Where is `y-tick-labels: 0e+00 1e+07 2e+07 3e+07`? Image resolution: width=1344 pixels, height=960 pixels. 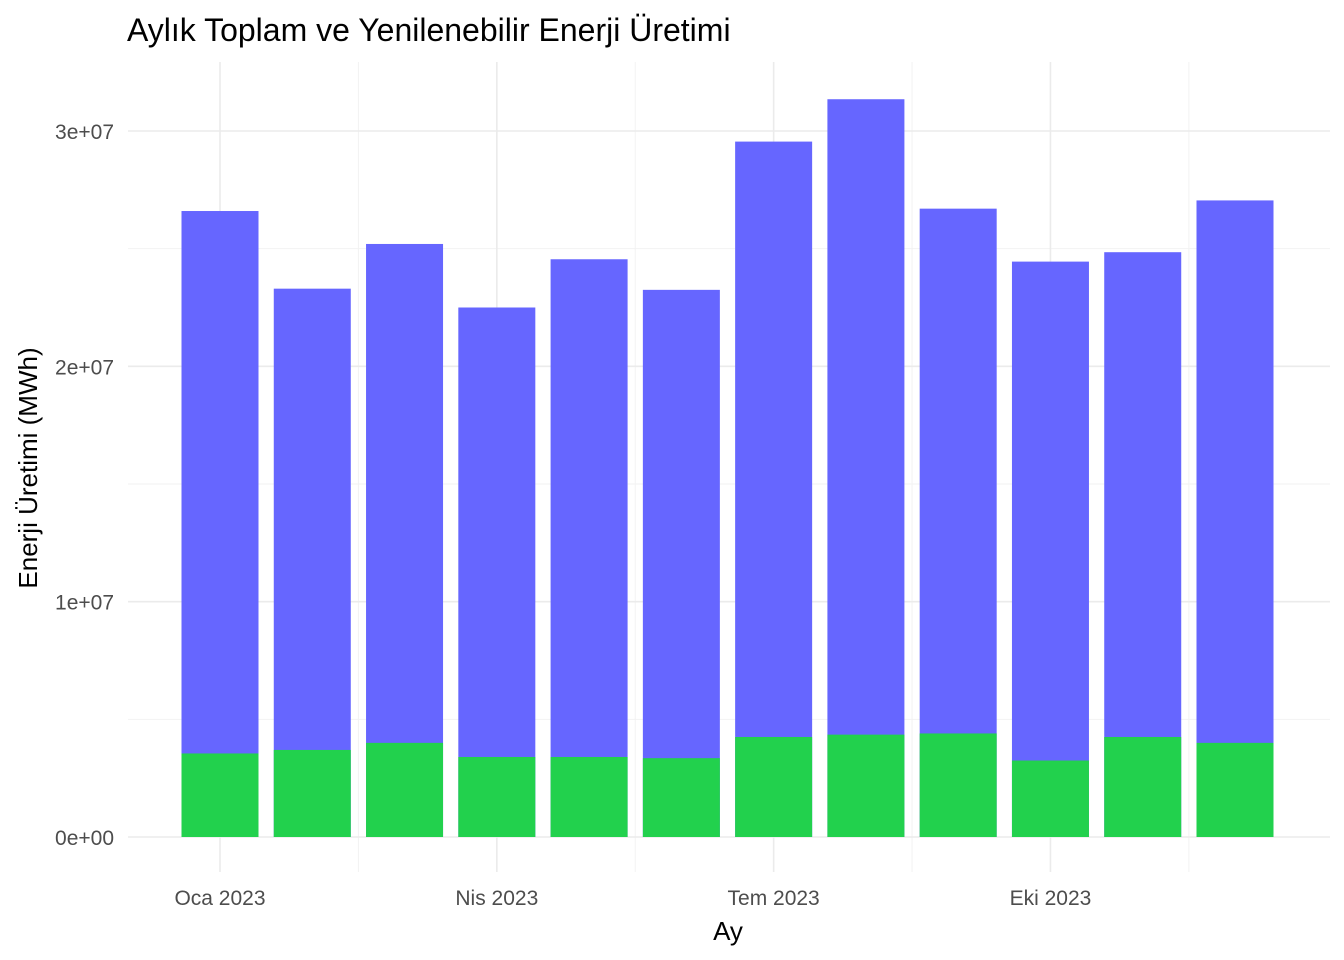
y-tick-labels: 0e+00 1e+07 2e+07 3e+07 is located at coordinates (84, 485).